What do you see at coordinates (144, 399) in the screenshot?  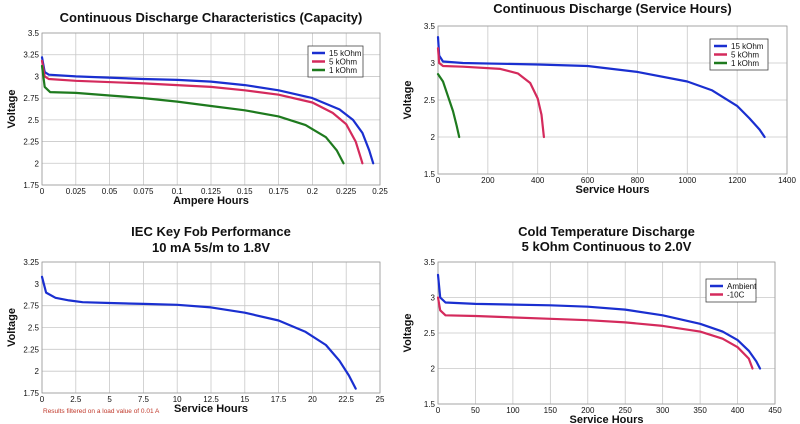 I see `x-tick-label: 7.5` at bounding box center [144, 399].